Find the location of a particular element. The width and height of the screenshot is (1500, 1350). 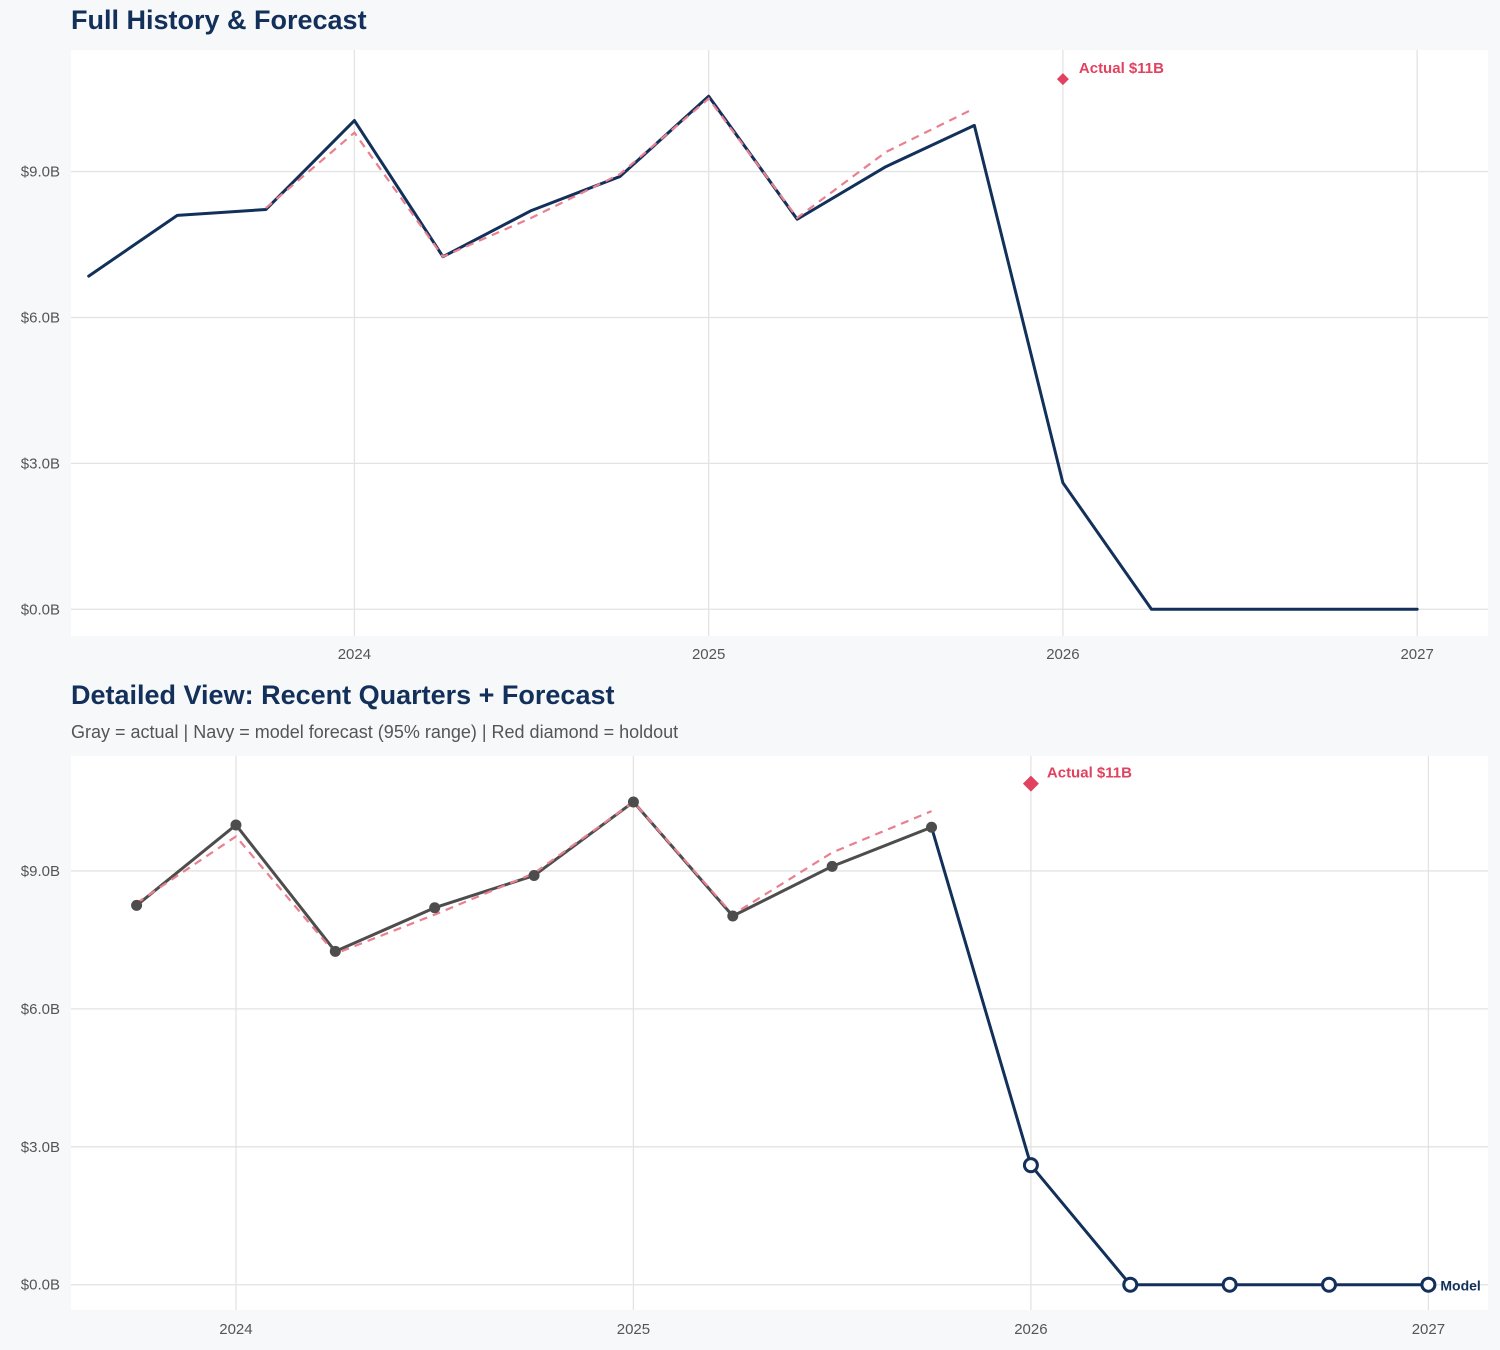

chart2-model-end-label: Model is located at coordinates (1460, 1286).